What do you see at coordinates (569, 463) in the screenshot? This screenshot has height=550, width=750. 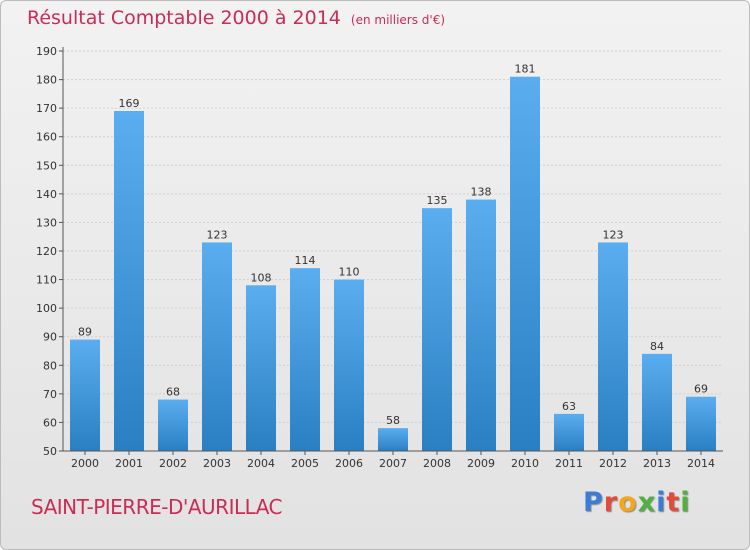 I see `x-tick-label: 2011` at bounding box center [569, 463].